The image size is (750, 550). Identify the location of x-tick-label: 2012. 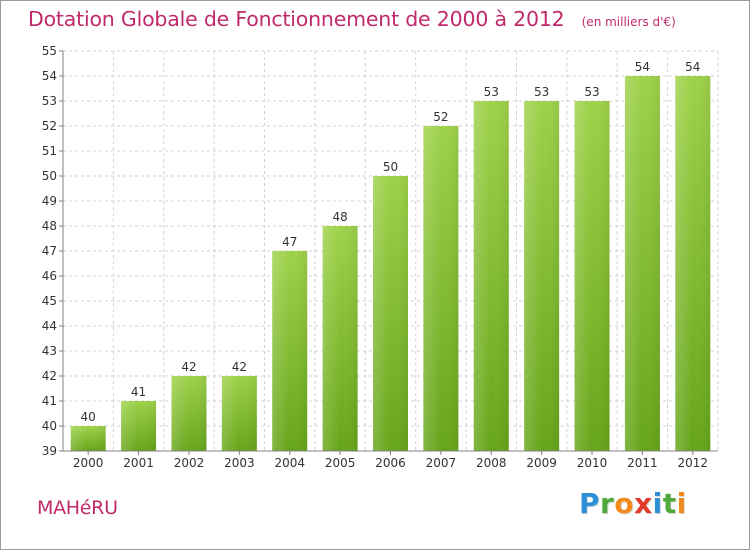
(693, 463).